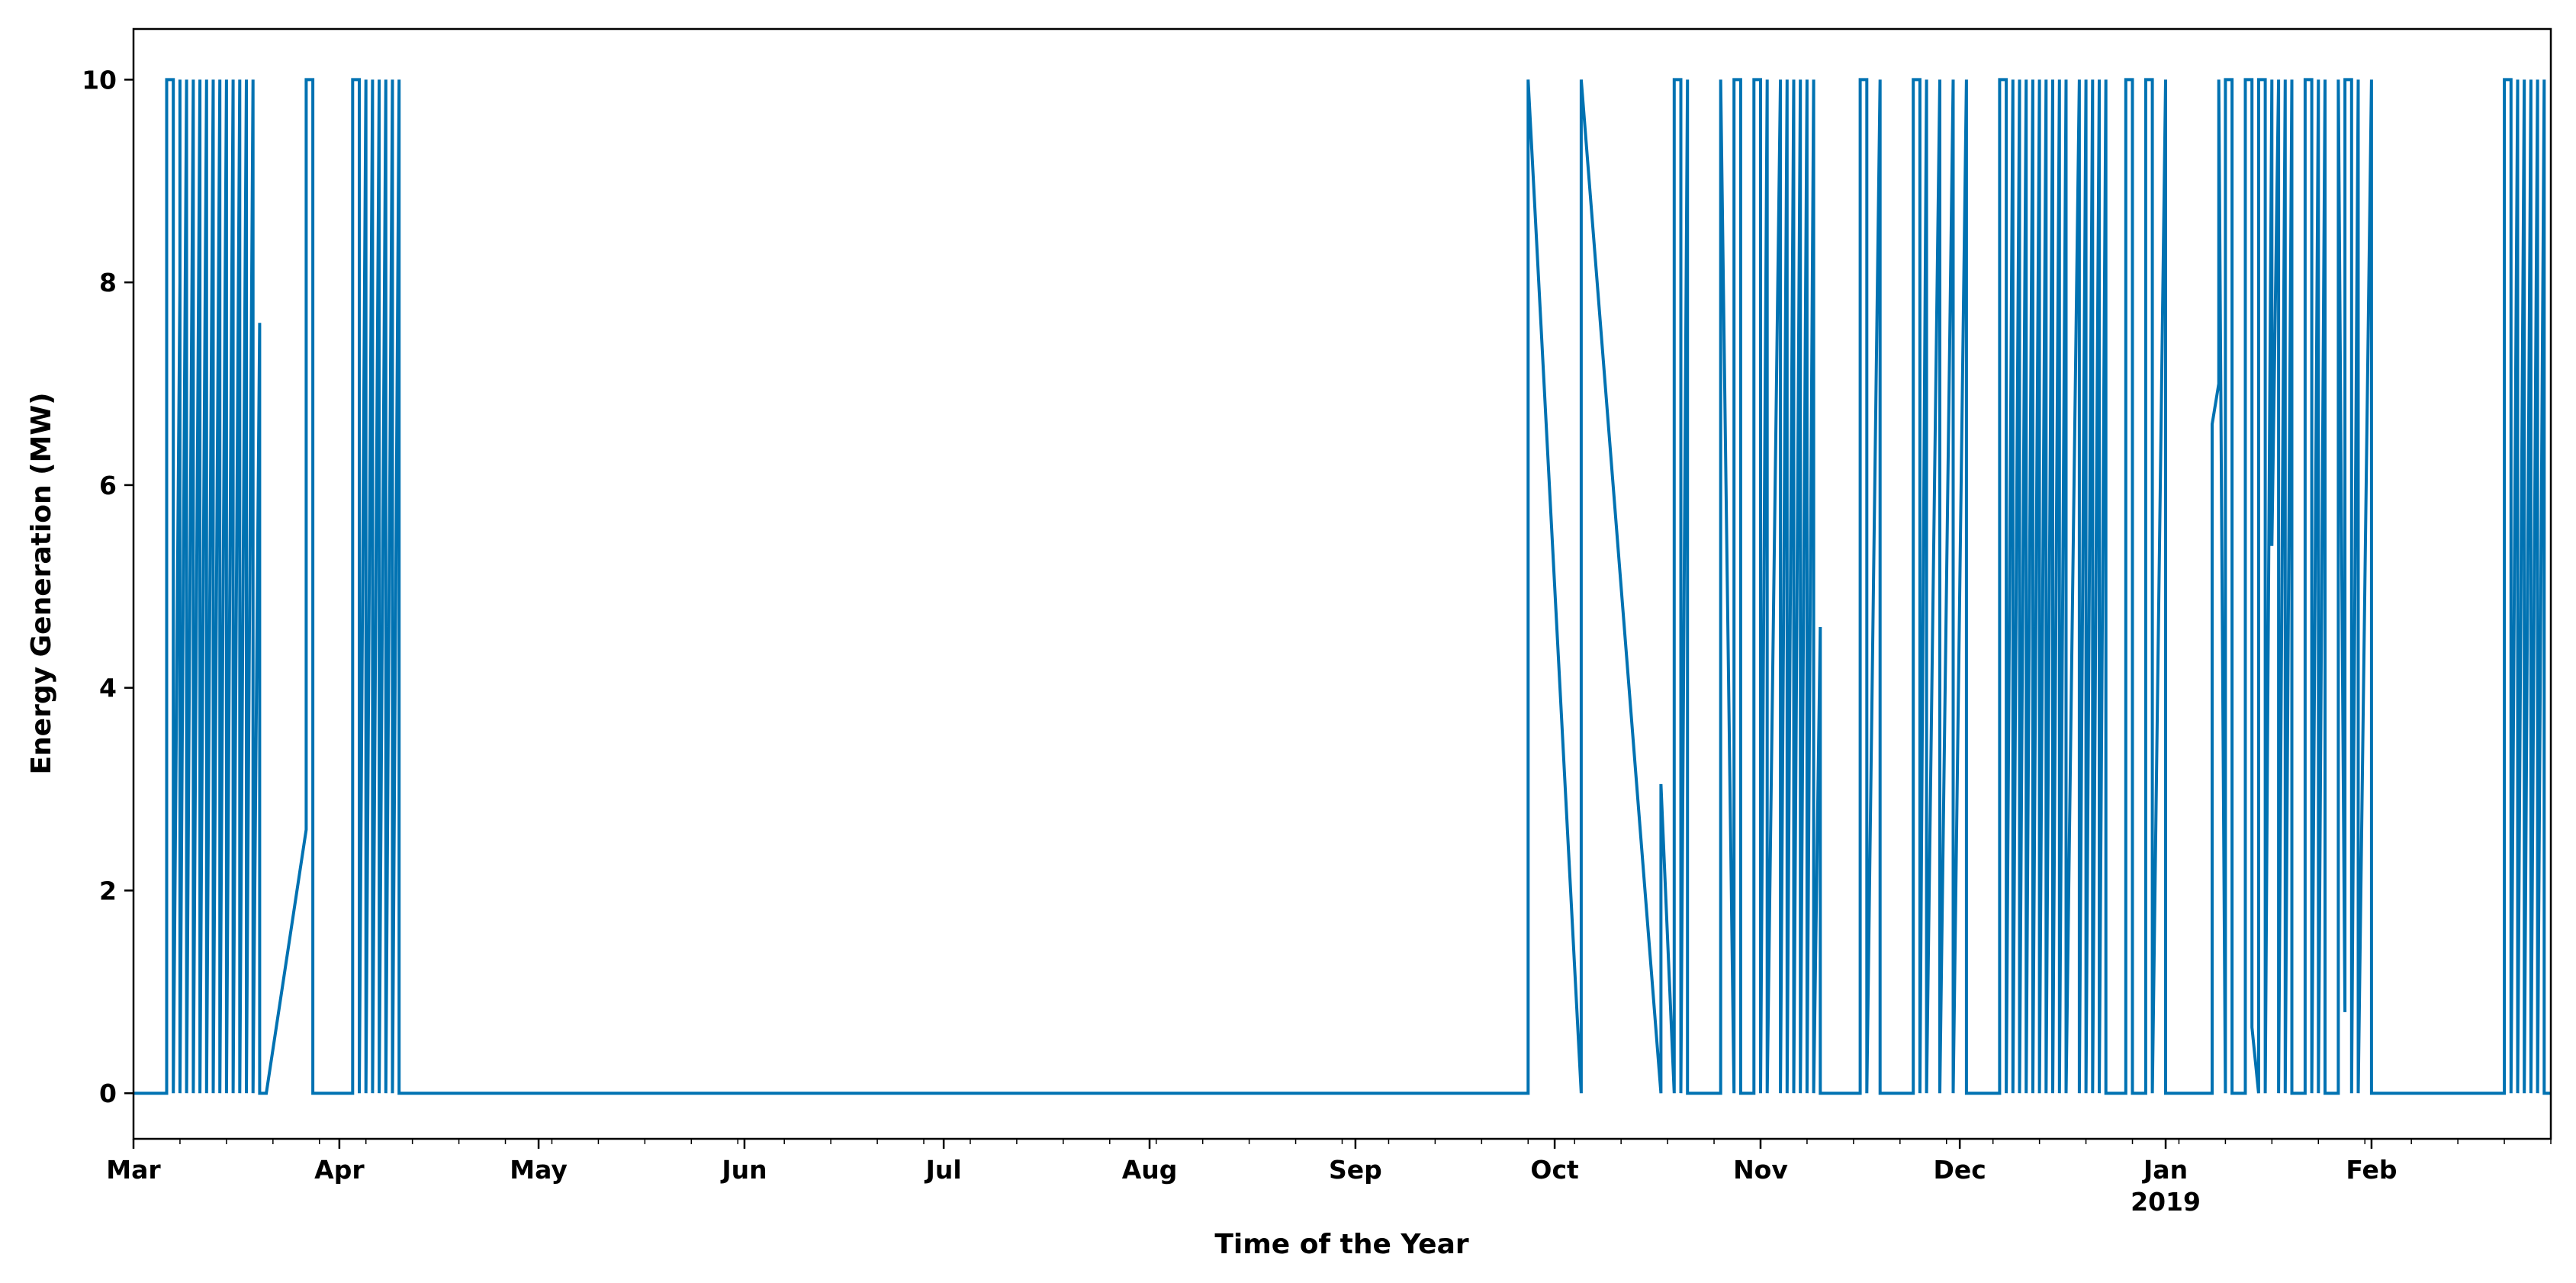 The width and height of the screenshot is (2576, 1283). Describe the element at coordinates (2166, 1202) in the screenshot. I see `x-tick-sublabel: 2019` at that location.